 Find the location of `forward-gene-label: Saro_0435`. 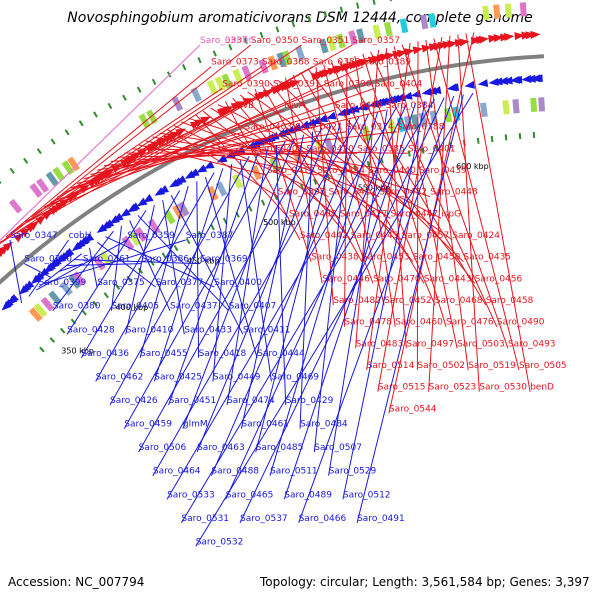

forward-gene-label: Saro_0435 is located at coordinates (487, 258).